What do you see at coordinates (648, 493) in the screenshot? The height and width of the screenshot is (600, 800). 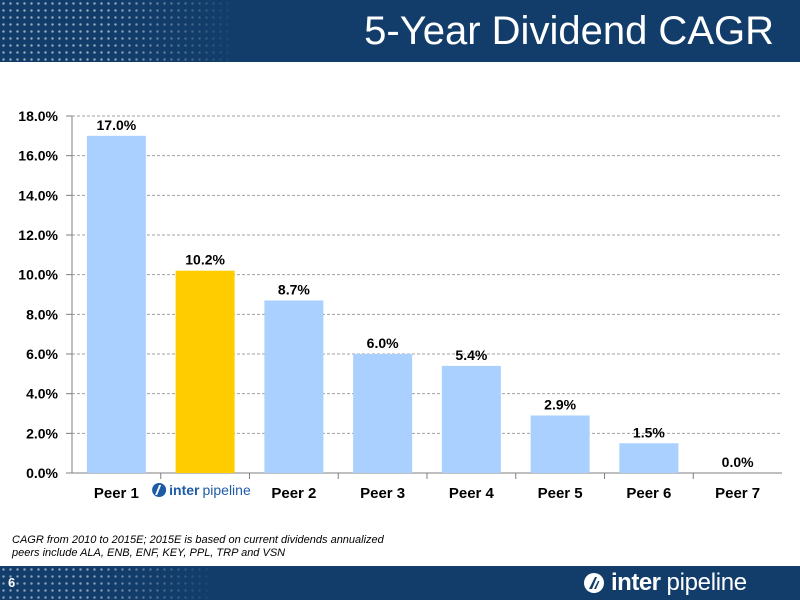 I see `x-category-label: Peer 6` at bounding box center [648, 493].